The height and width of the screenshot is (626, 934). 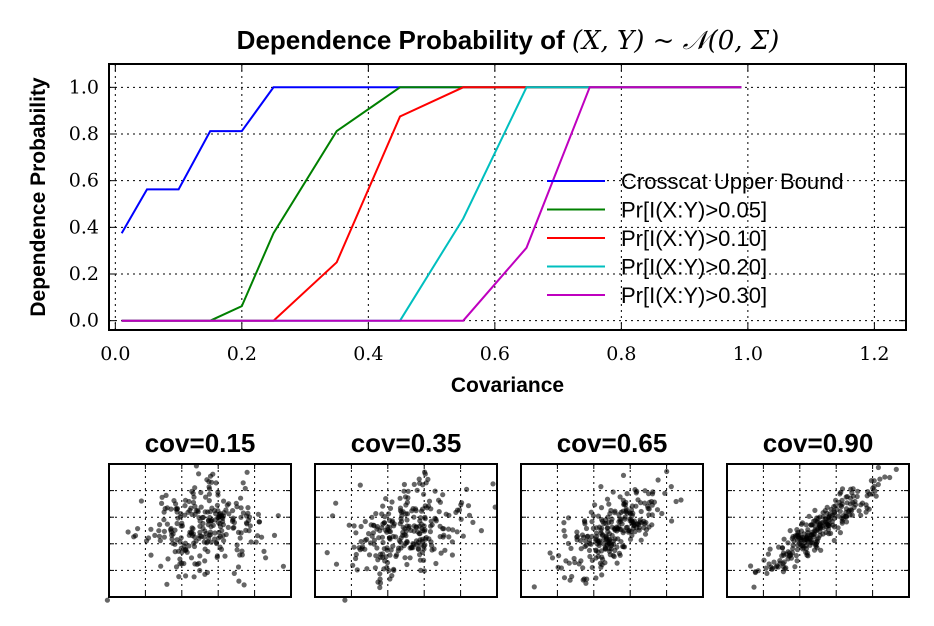 What do you see at coordinates (732, 181) in the screenshot?
I see `legend-label: Crosscat Upper Bound` at bounding box center [732, 181].